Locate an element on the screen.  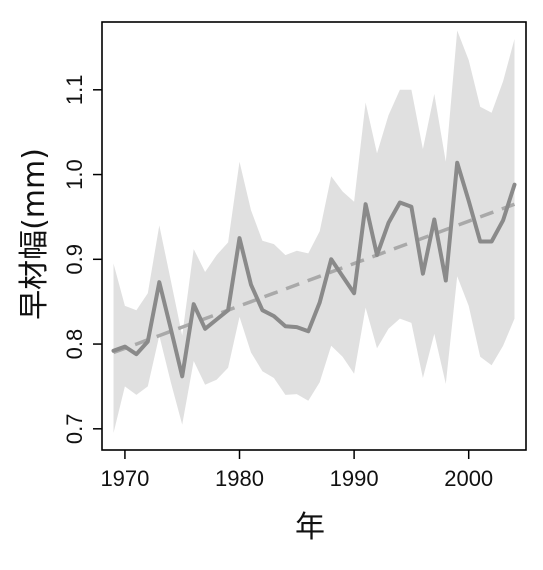
y-axis: 0.7 0.8 0.9 1.0 1.1 is located at coordinates (82, 260).